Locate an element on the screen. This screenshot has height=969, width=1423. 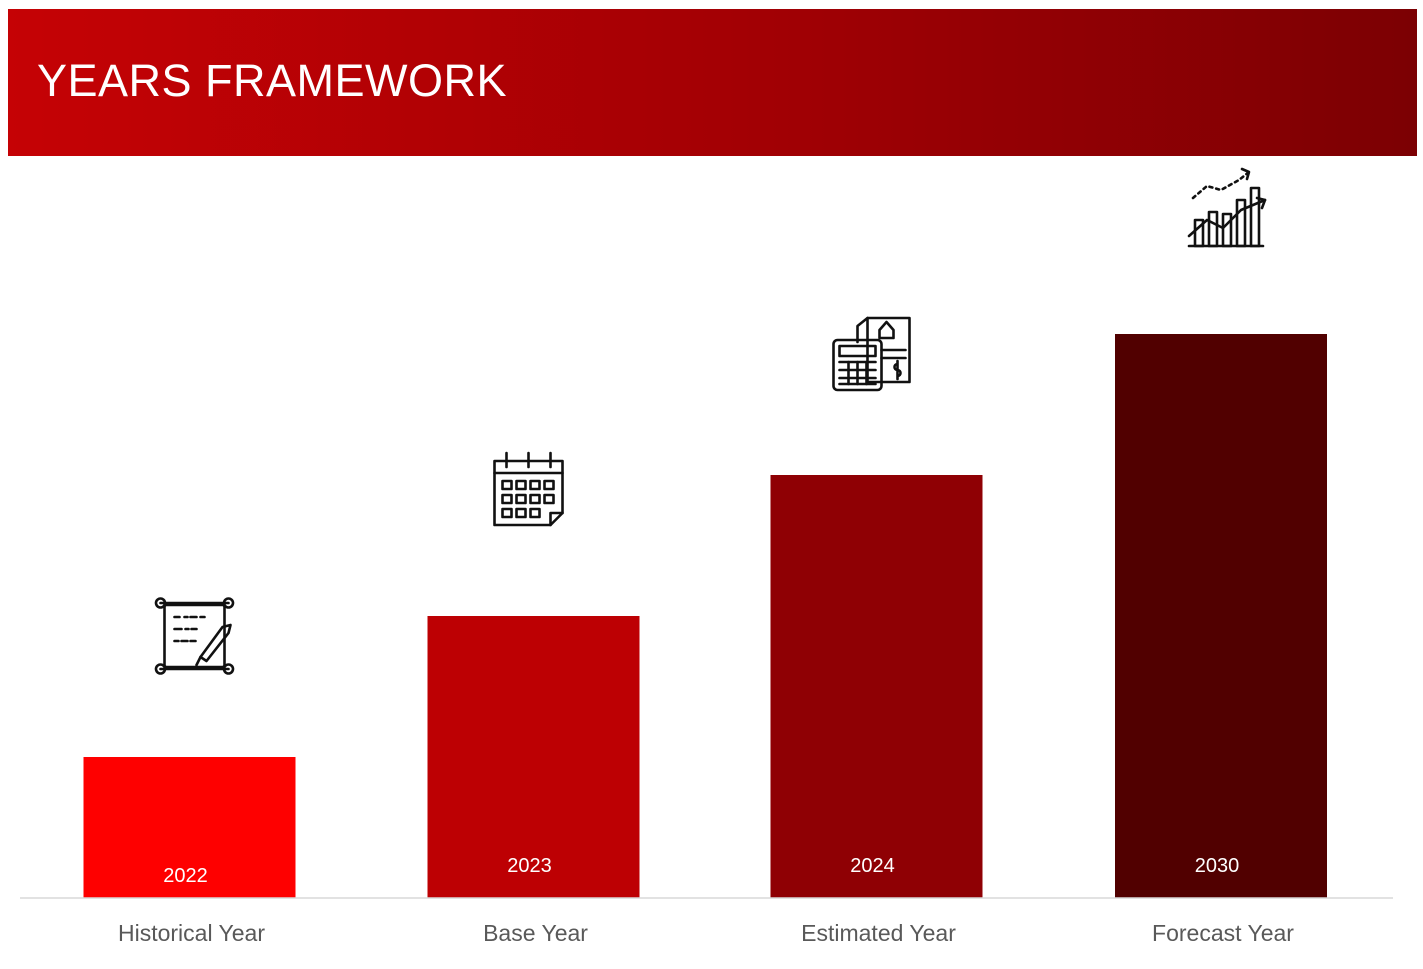
calculator-invoice-icon is located at coordinates (871, 354).